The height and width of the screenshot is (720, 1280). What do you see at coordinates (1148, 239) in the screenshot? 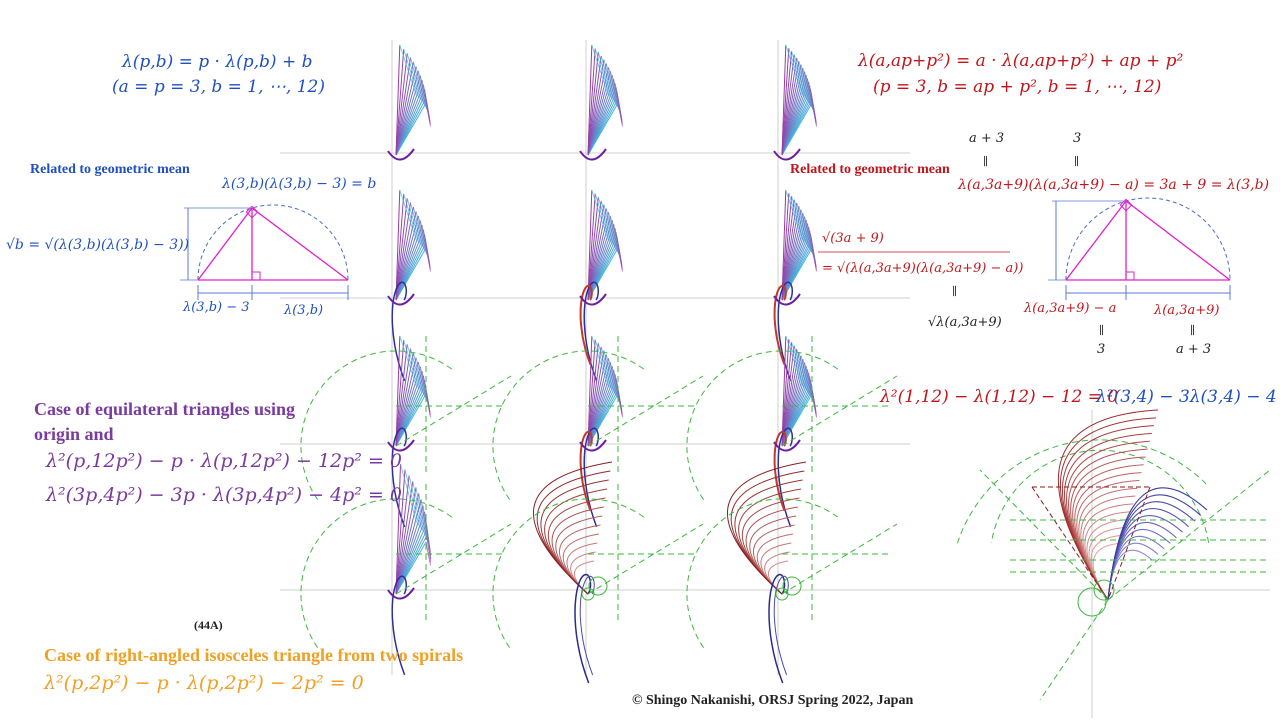
I see `red-geomean-arc` at bounding box center [1148, 239].